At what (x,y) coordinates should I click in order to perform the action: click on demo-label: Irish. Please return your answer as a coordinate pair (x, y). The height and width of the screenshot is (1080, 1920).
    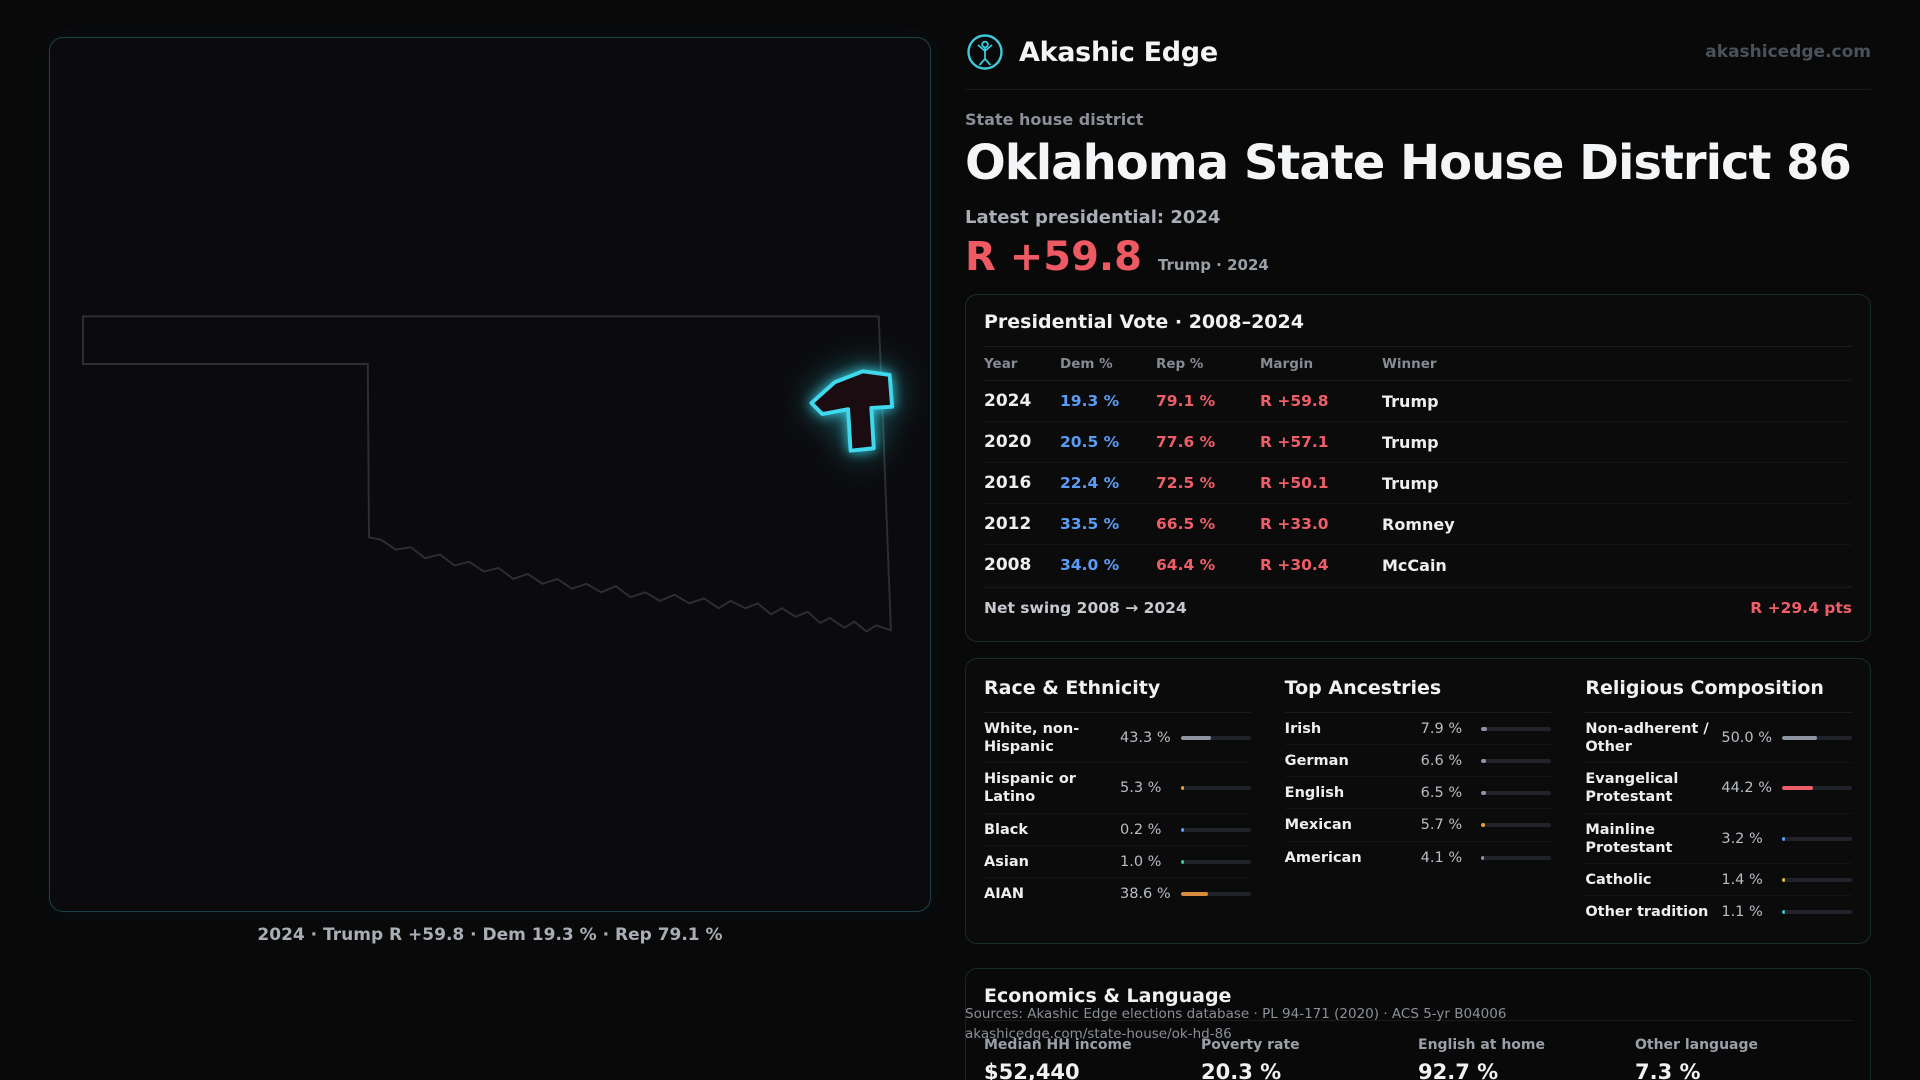
    Looking at the image, I should click on (1303, 729).